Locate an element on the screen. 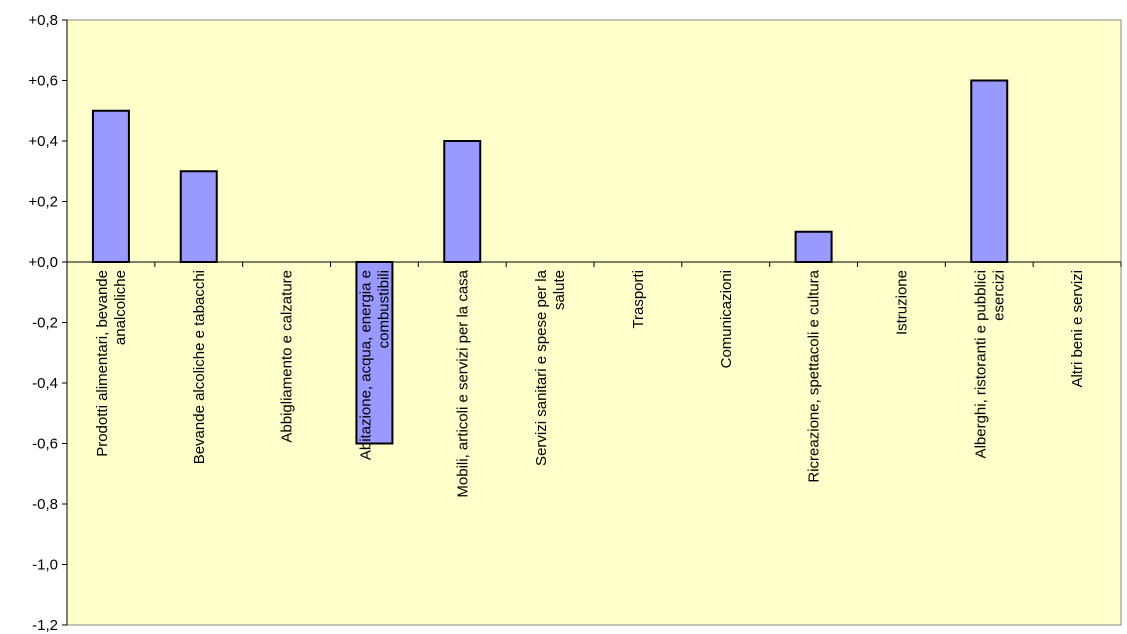 Image resolution: width=1127 pixels, height=634 pixels. category-label-line: Ricreazione, spettacoli e cultura is located at coordinates (814, 375).